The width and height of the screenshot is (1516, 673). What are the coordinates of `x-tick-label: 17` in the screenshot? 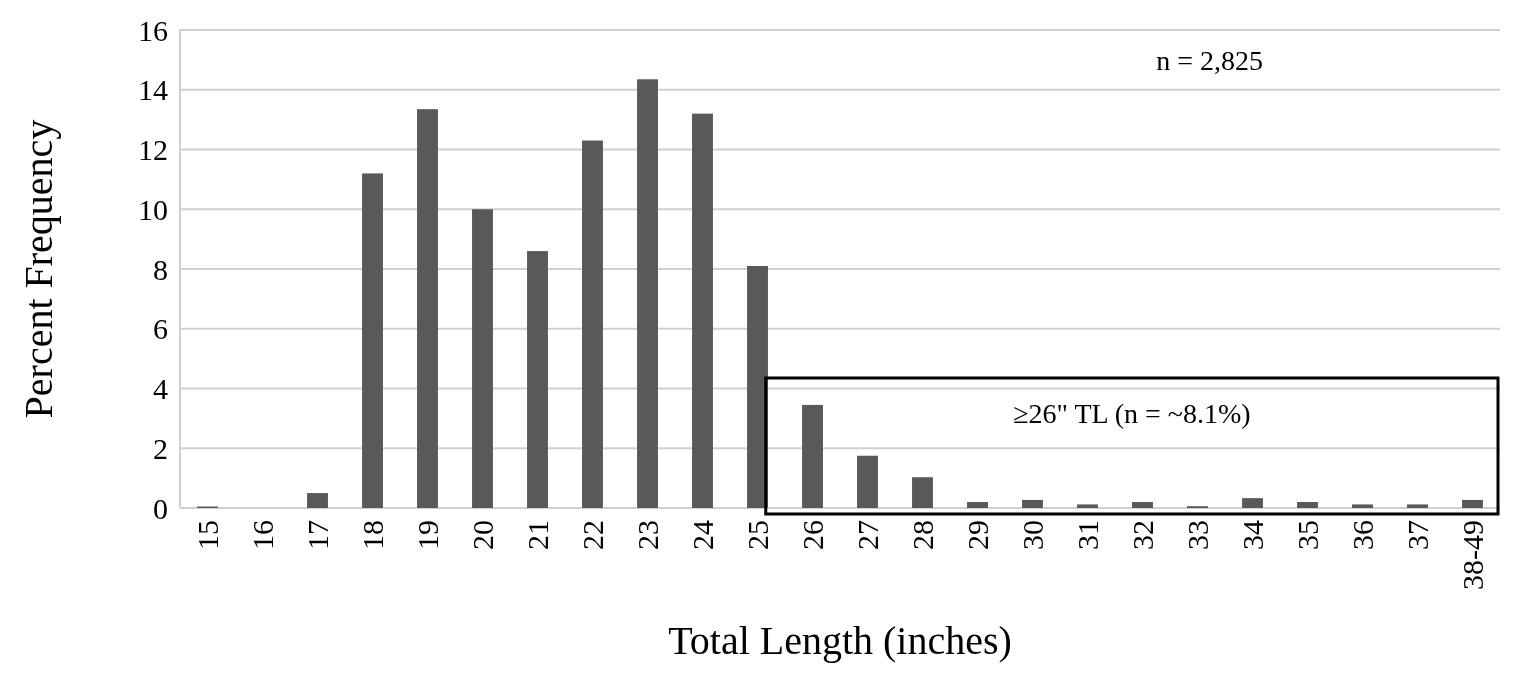 It's located at (317, 535).